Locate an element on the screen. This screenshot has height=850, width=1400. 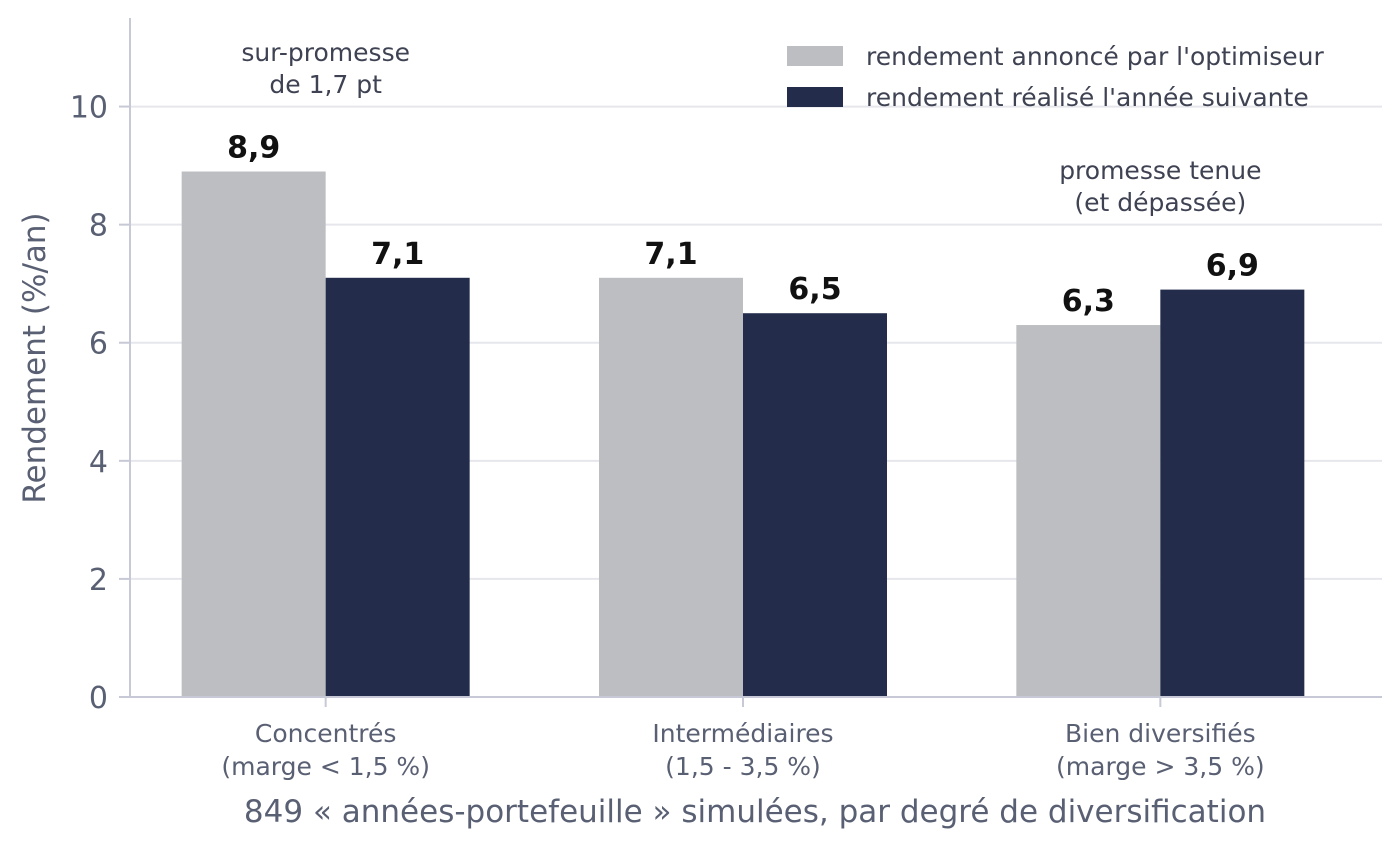
x-tick-label: Bien diversifiés is located at coordinates (1160, 733).